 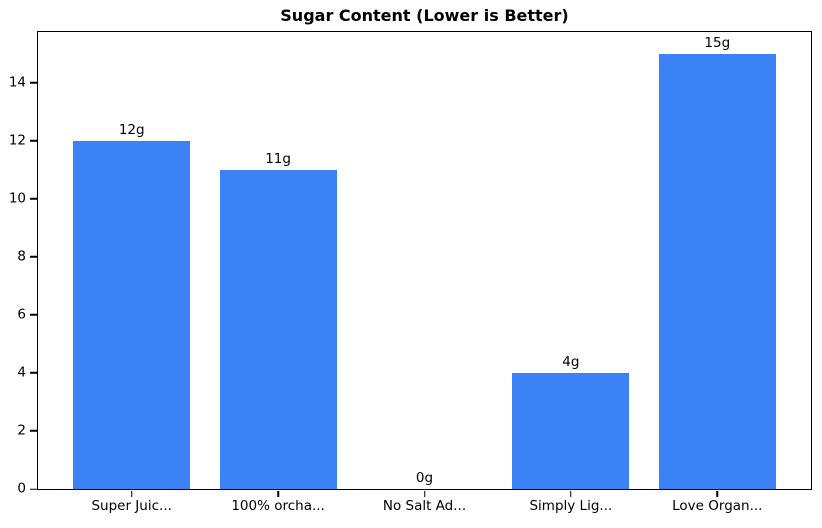 I want to click on y-tick-label: 0, so click(x=21, y=488).